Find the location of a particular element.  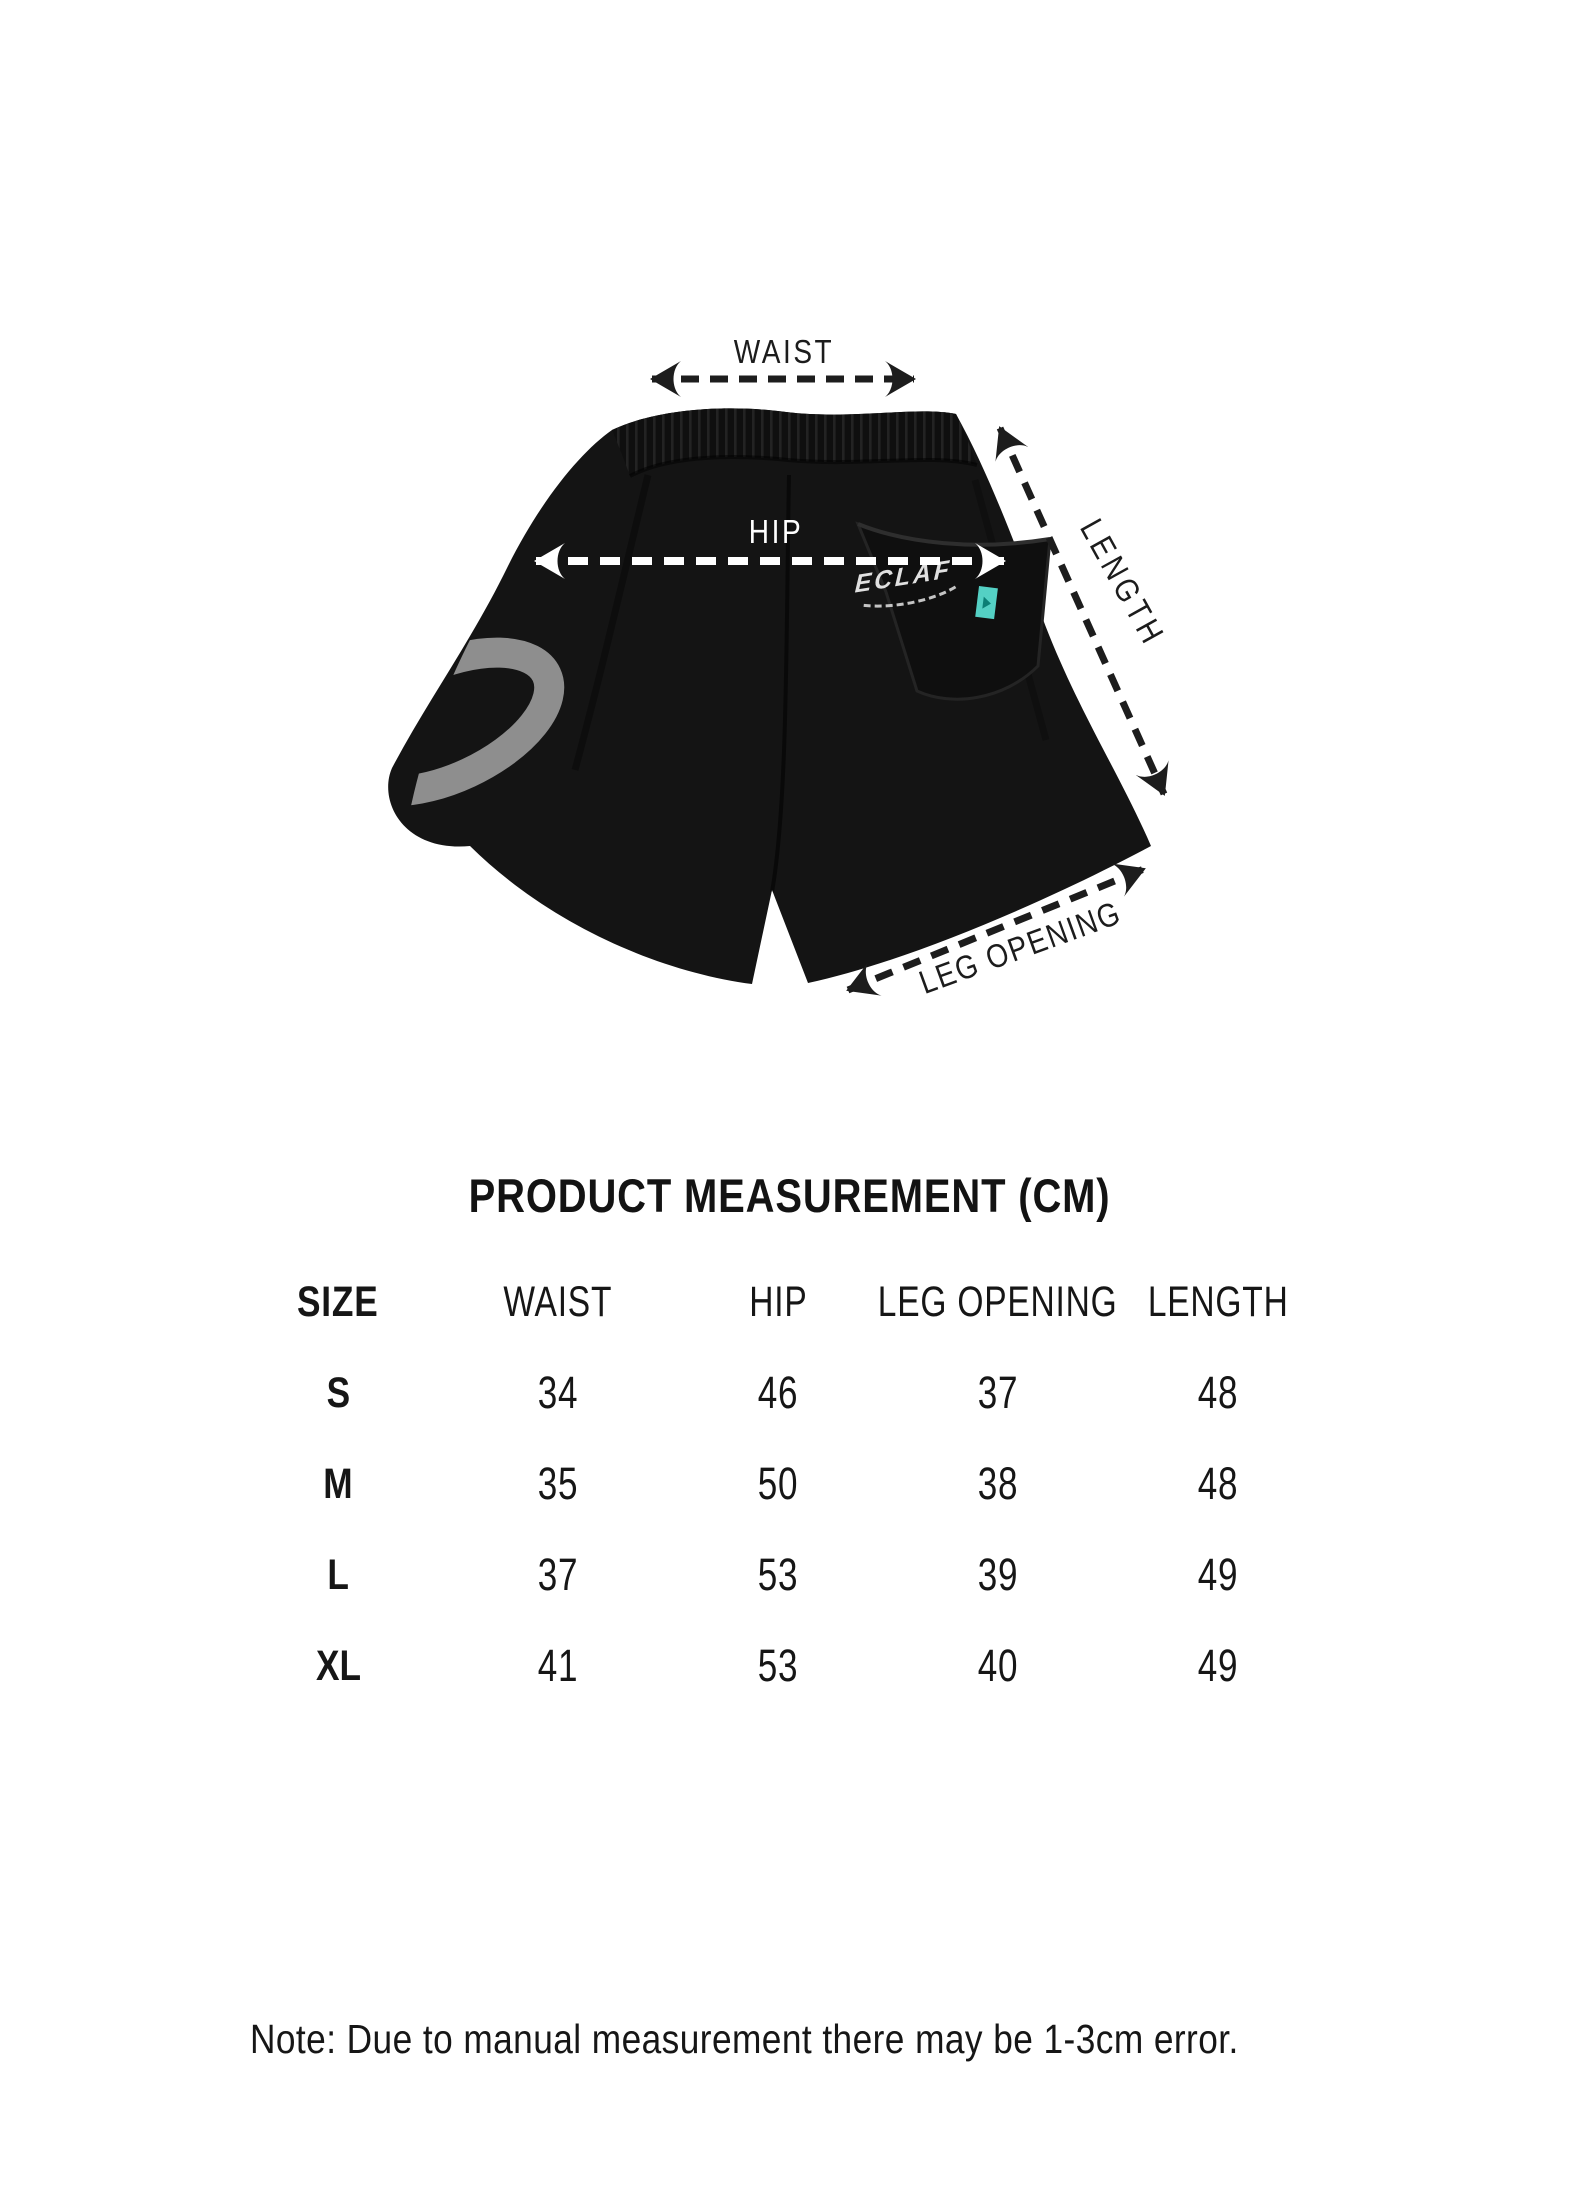

length-arrow is located at coordinates (1082, 611).